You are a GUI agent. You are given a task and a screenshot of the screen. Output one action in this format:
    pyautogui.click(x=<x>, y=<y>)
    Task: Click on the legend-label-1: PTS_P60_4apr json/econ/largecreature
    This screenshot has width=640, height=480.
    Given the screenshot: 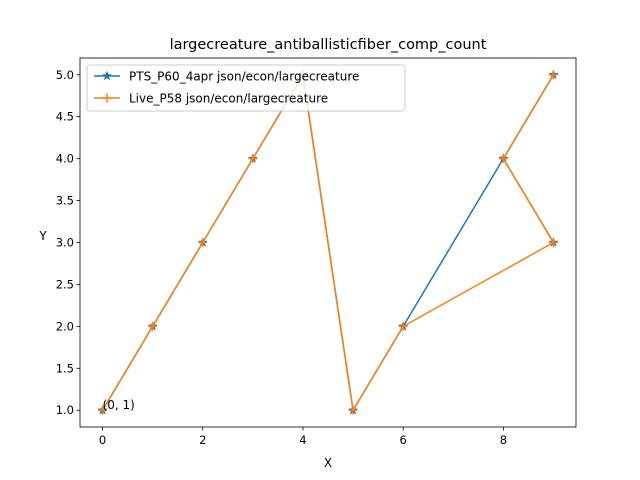 What is the action you would take?
    pyautogui.click(x=244, y=77)
    